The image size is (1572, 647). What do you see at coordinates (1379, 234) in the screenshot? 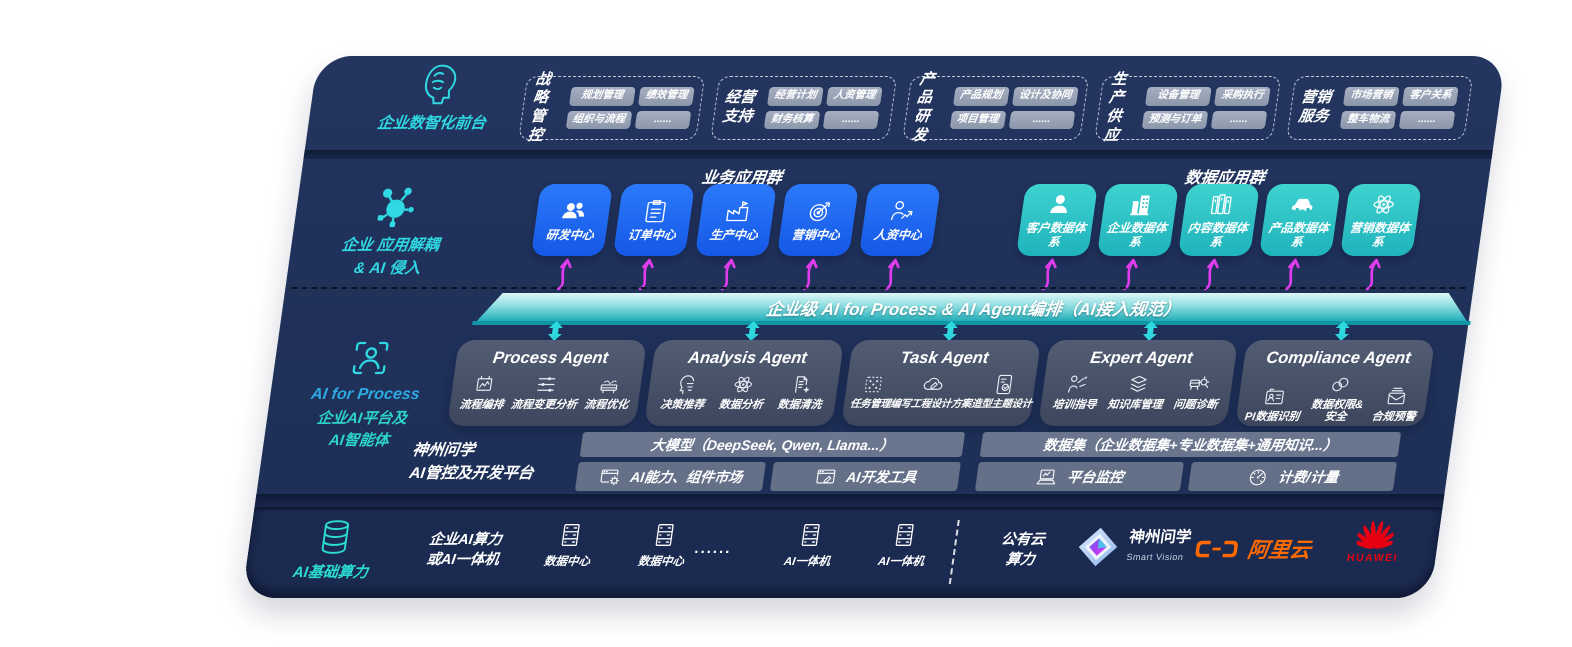
I see `tile-label: 营销数据体系` at bounding box center [1379, 234].